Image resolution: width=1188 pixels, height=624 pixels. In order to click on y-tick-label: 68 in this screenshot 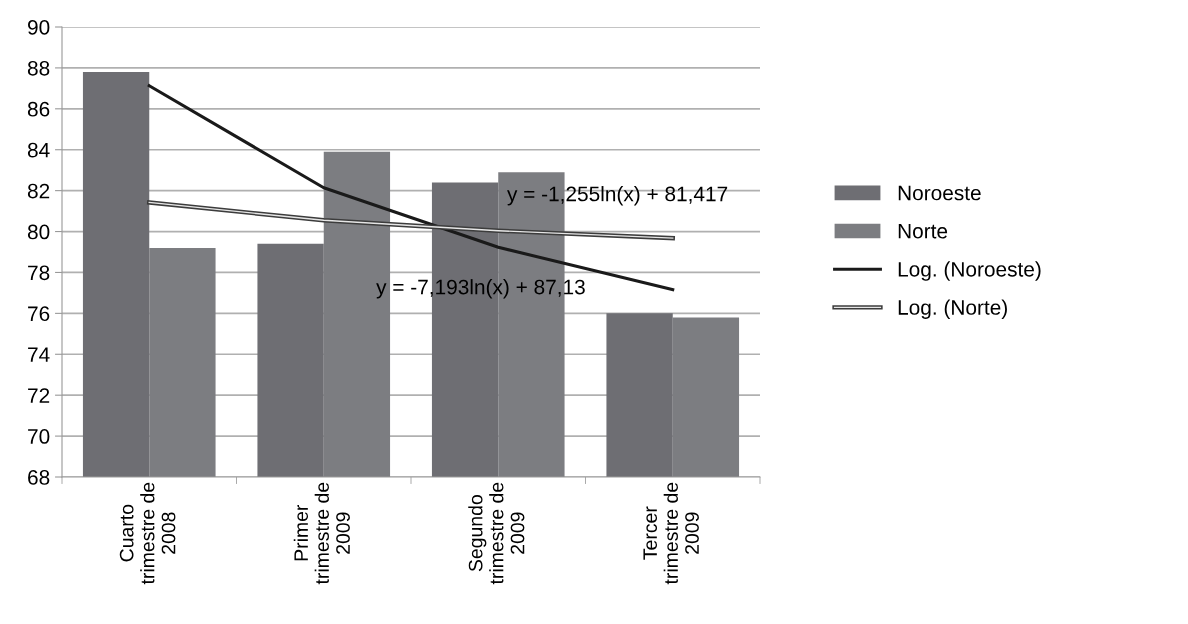, I will do `click(39, 477)`.